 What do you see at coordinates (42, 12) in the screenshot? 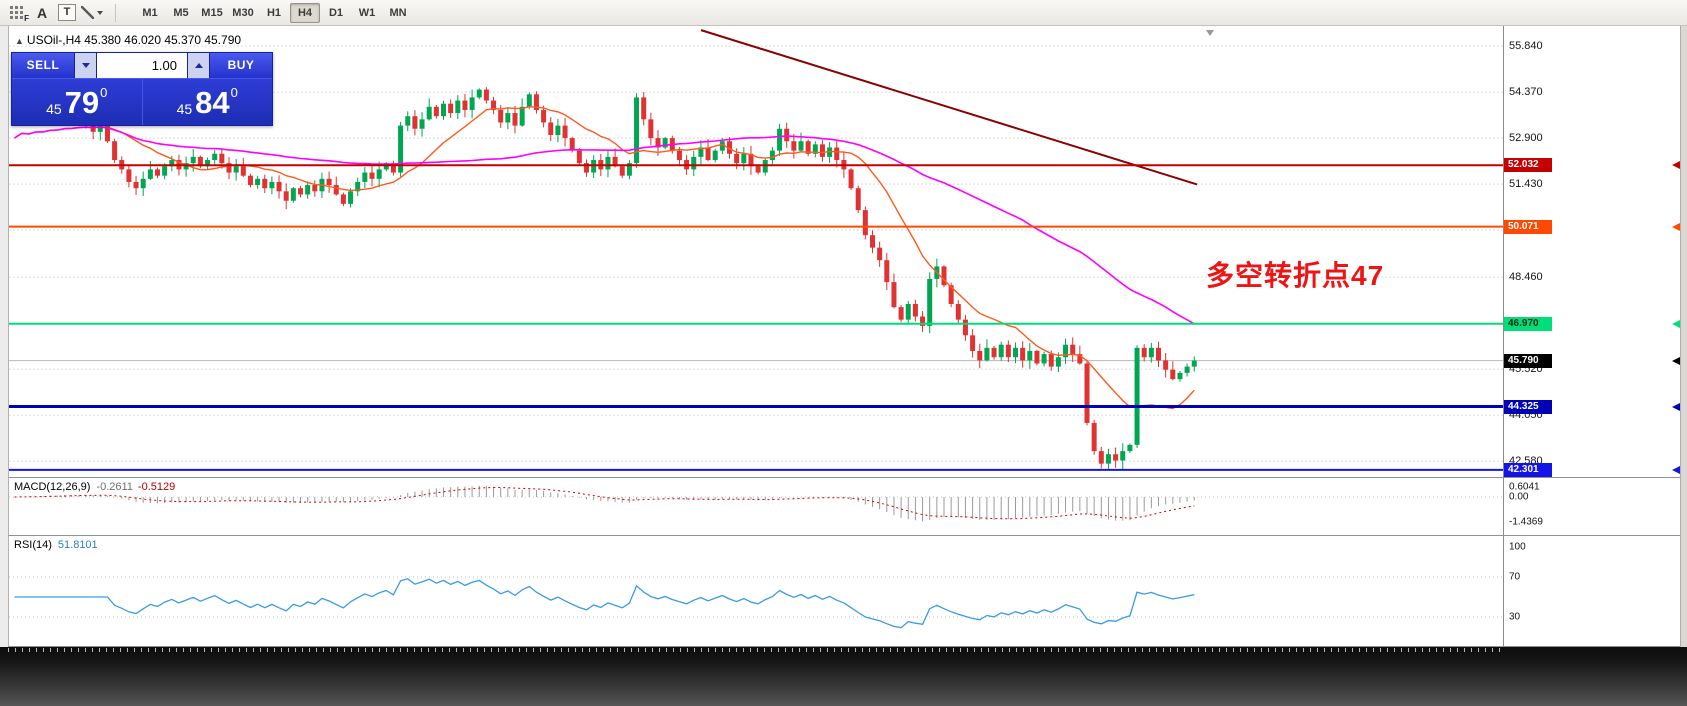
I see `text-label-tool-icon: A` at bounding box center [42, 12].